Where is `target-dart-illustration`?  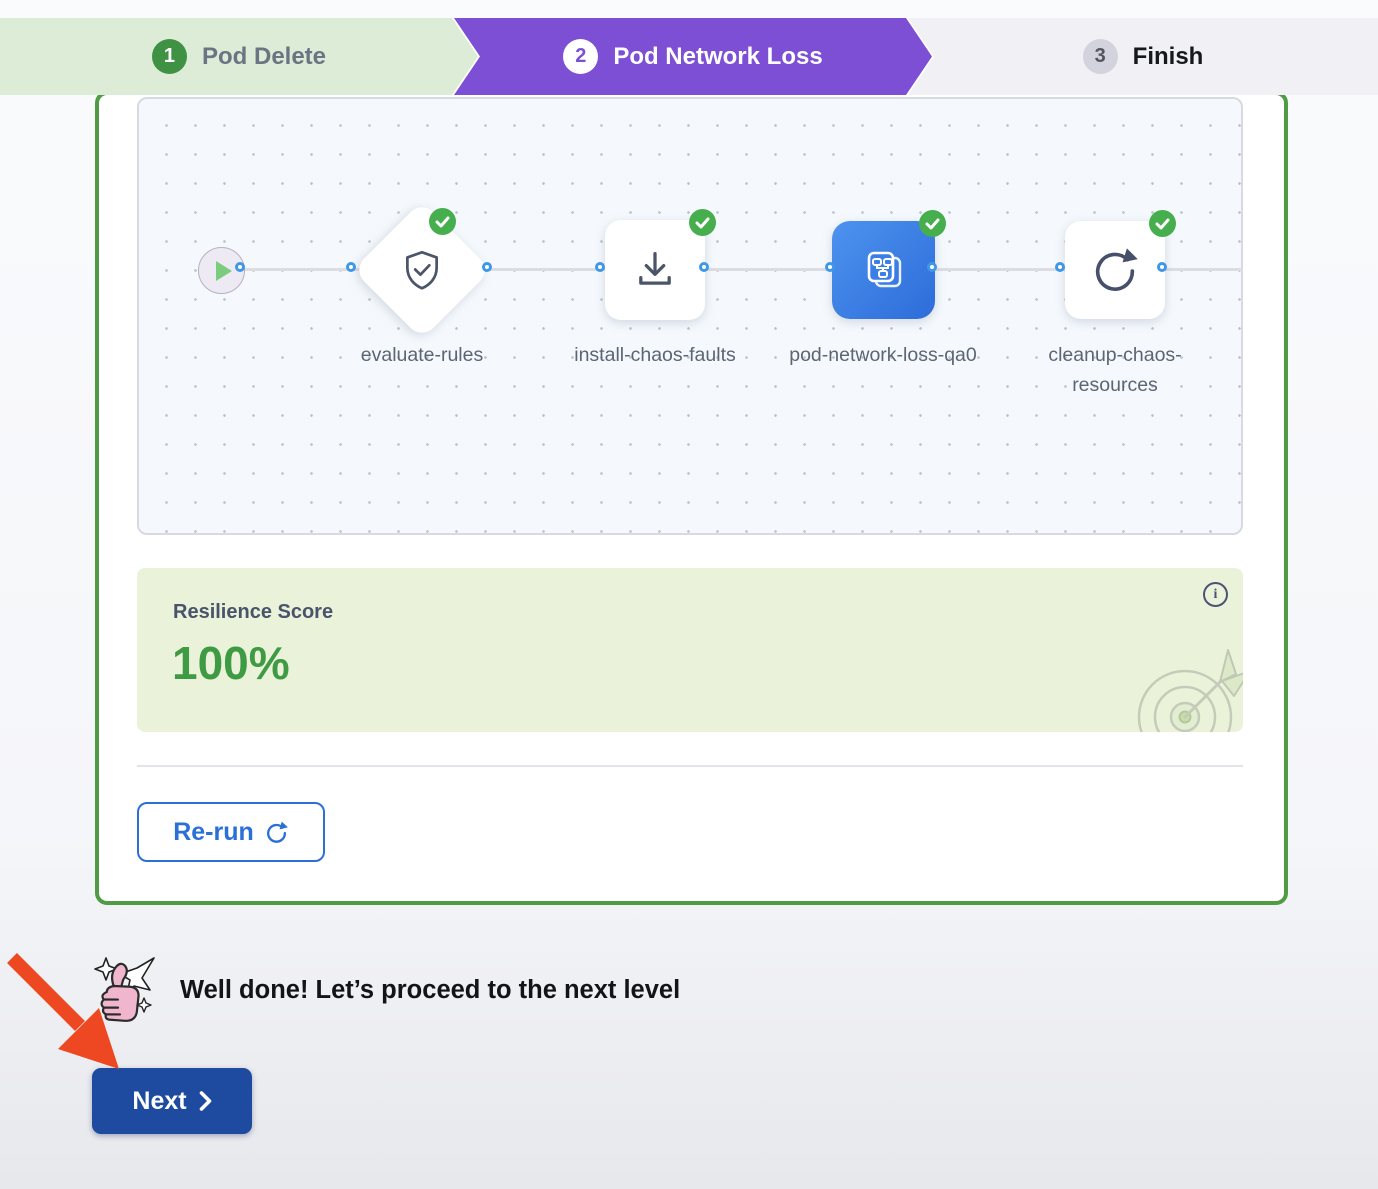 target-dart-illustration is located at coordinates (1190, 690).